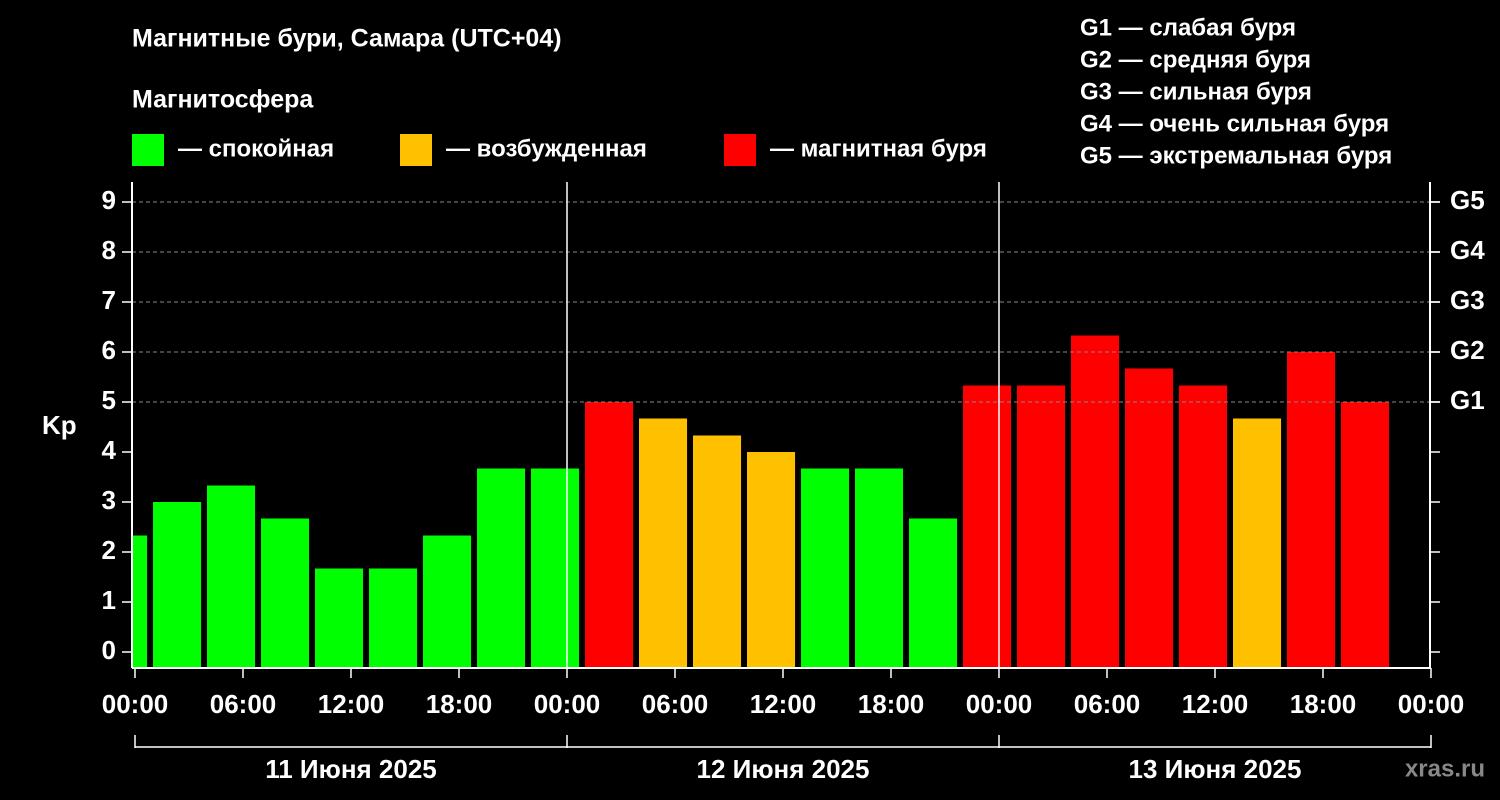  I want to click on scale-note: G4 — очень сильная буря, so click(1234, 123).